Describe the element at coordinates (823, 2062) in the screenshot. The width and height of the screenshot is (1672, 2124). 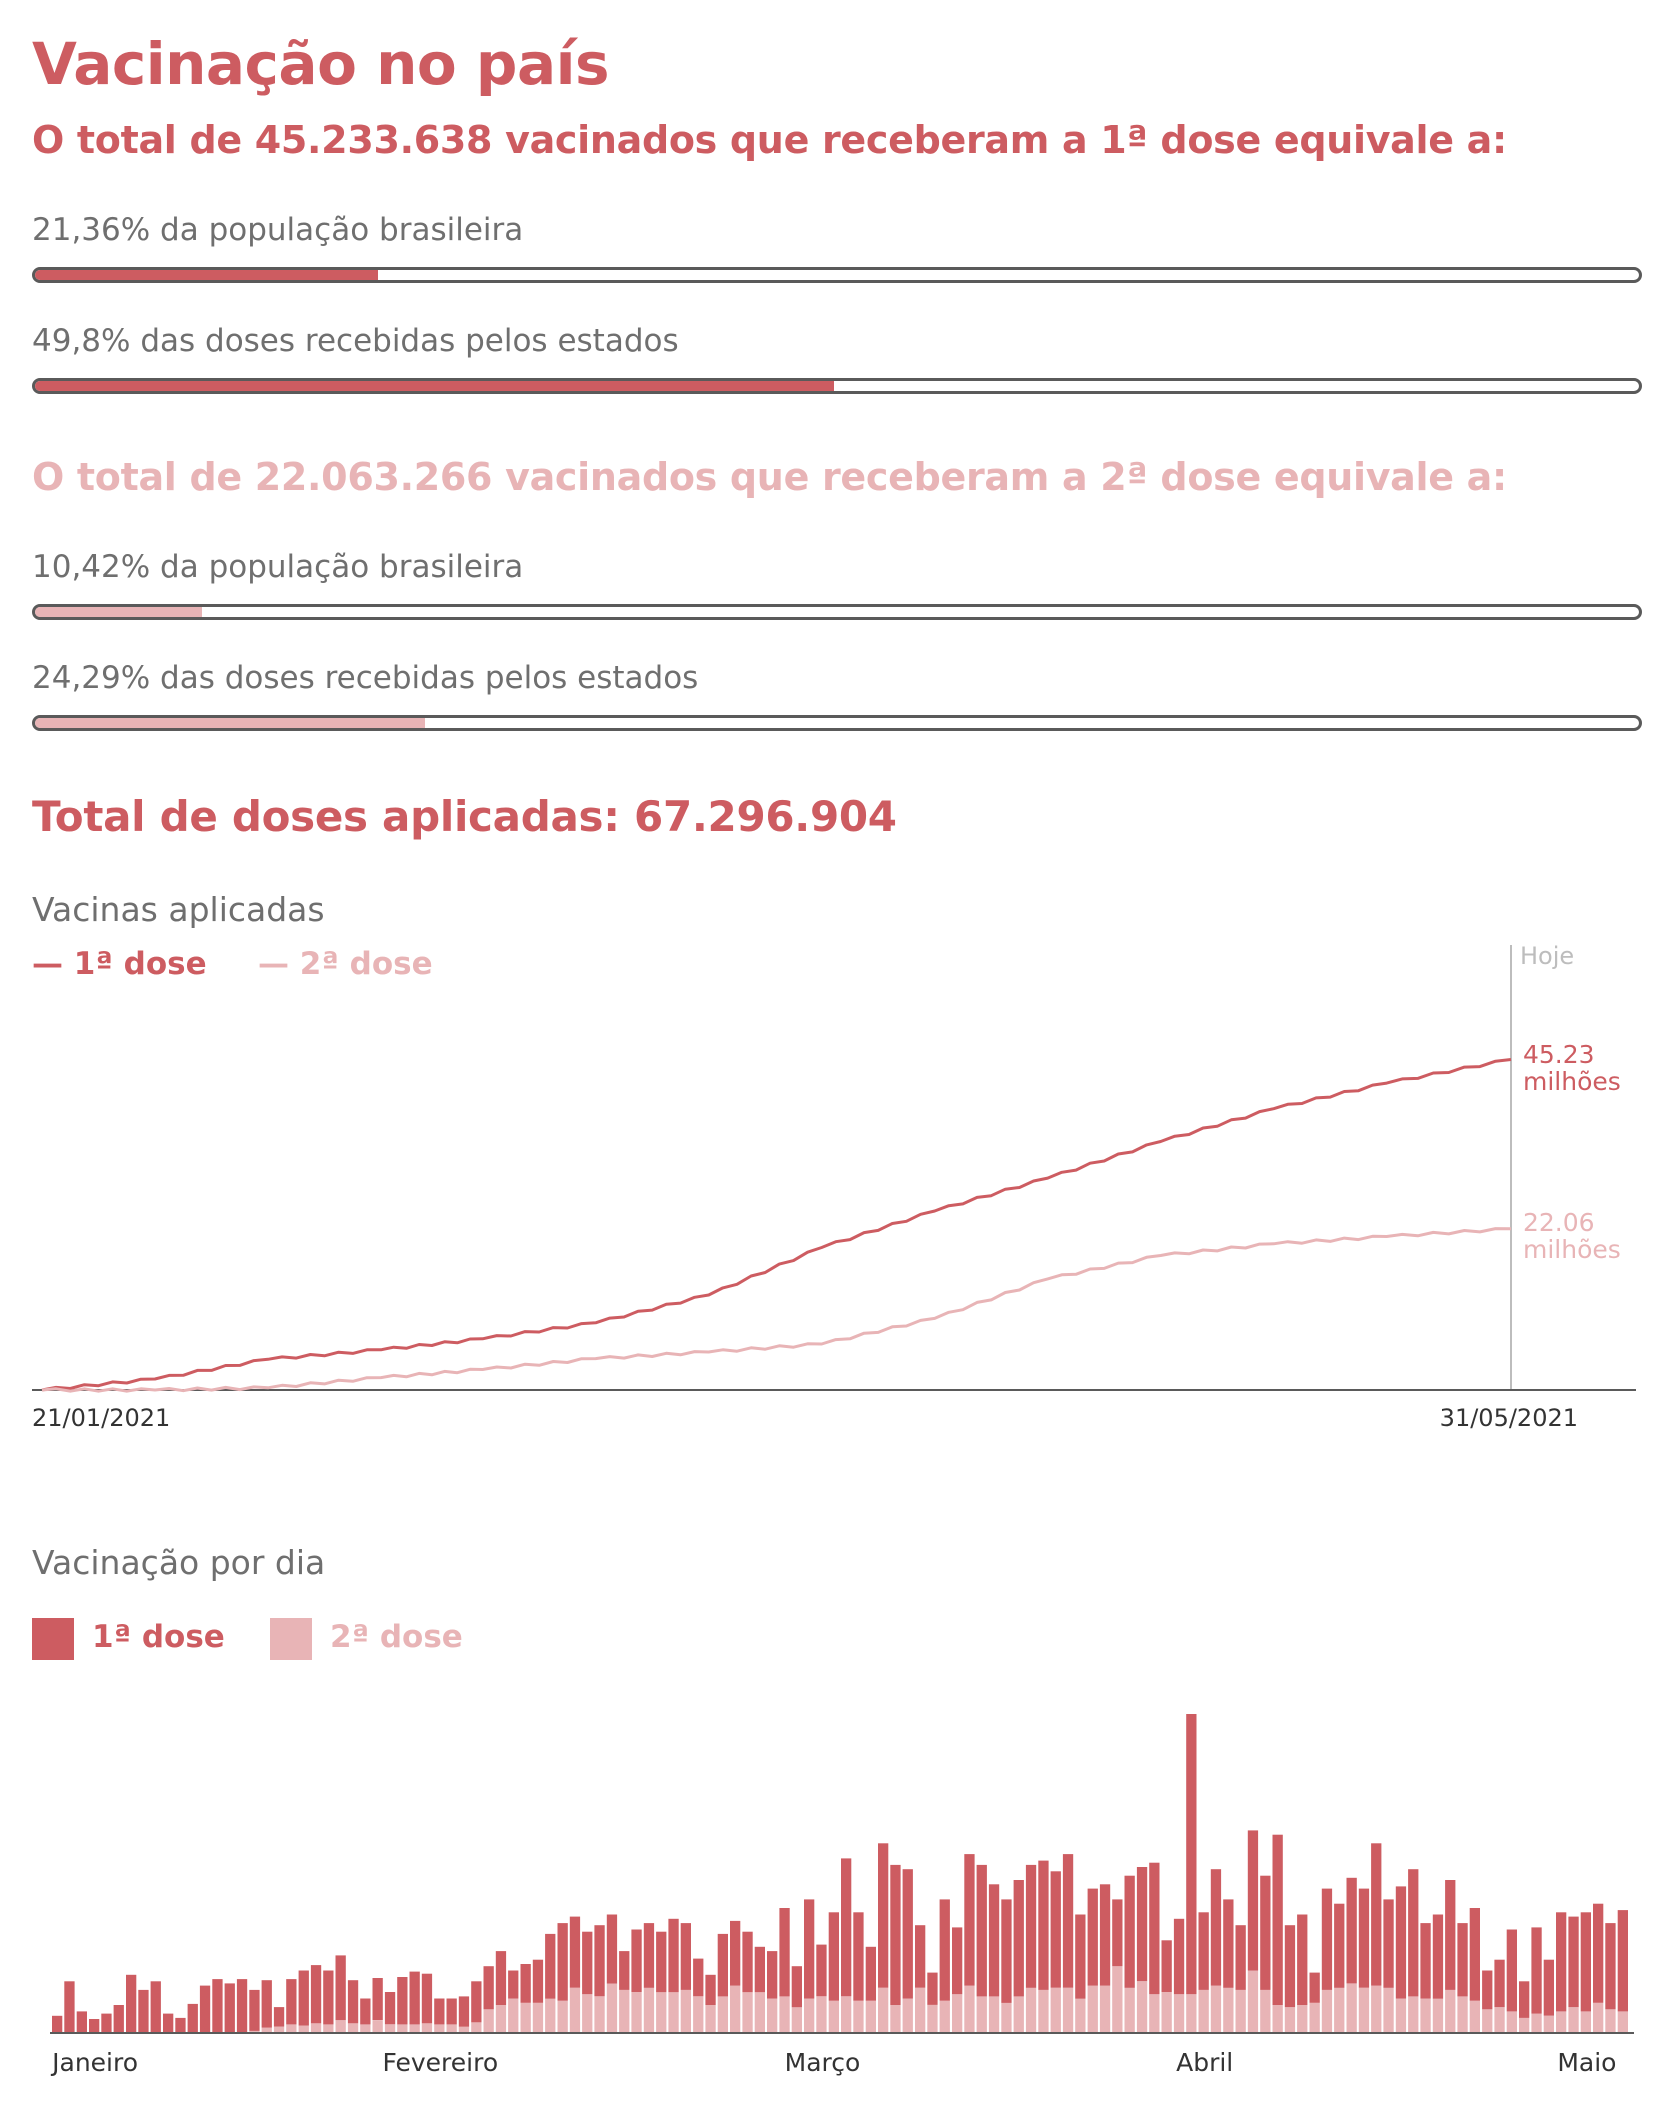
I see `month-tick-label: Março` at that location.